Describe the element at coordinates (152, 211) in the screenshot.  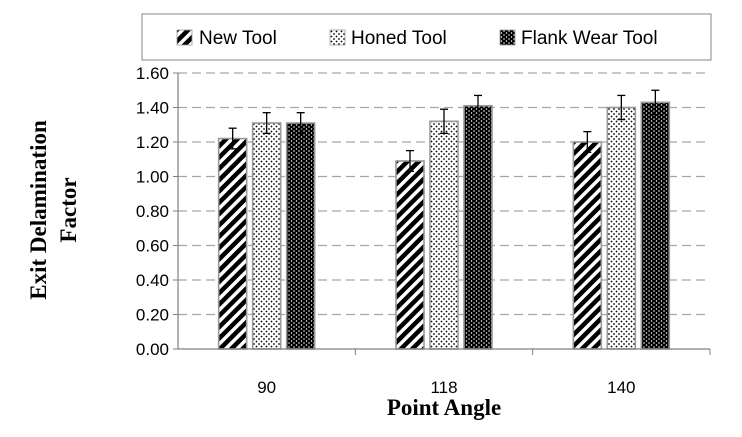
I see `y-tick-label: 0.80` at that location.